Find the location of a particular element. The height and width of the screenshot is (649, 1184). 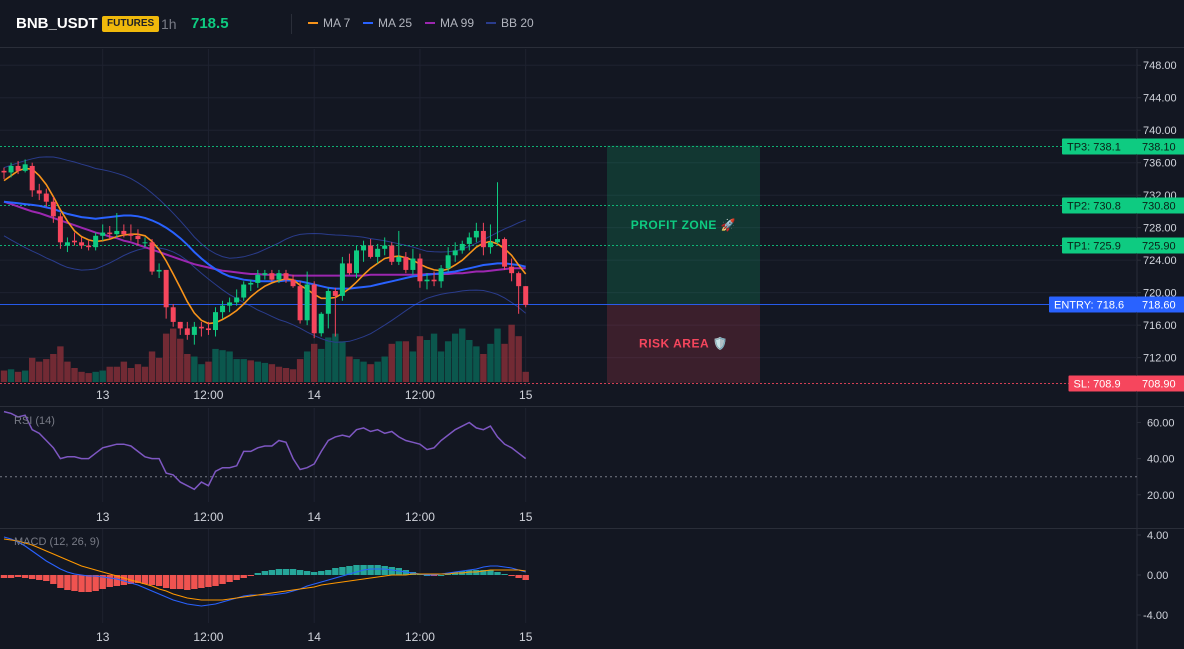

x-tick-label: 13 is located at coordinates (103, 637).